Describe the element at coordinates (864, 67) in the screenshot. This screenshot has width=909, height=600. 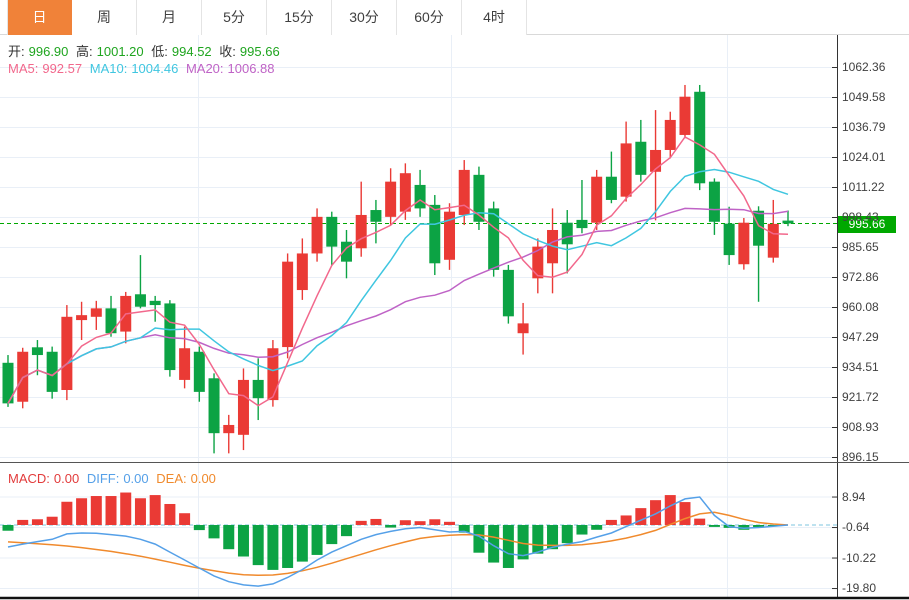
I see `price-axis-label: 1062.36` at that location.